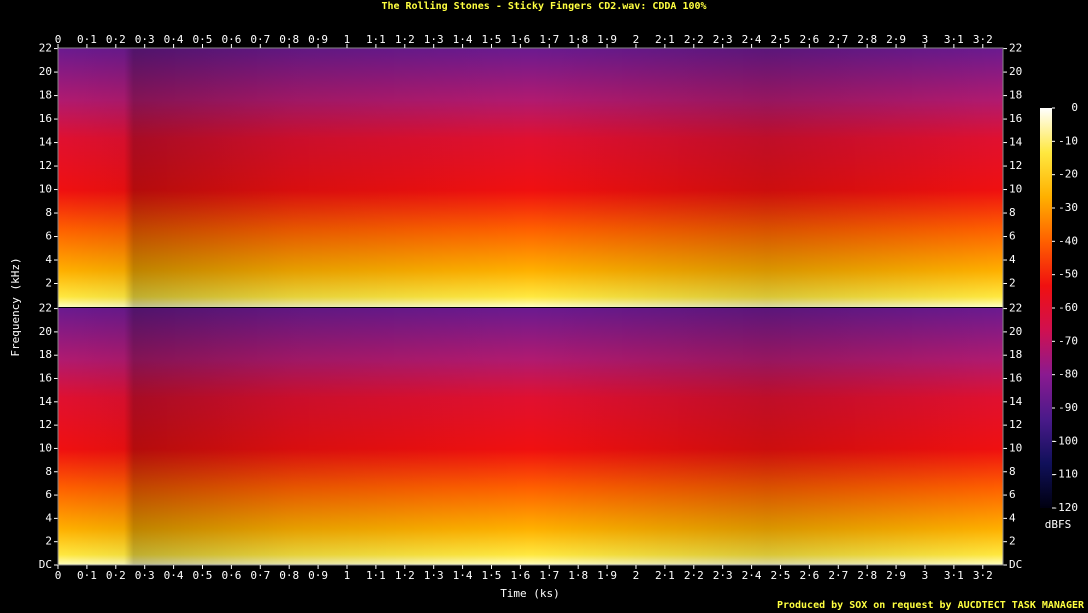 The width and height of the screenshot is (1088, 613). What do you see at coordinates (58, 575) in the screenshot?
I see `x-tick-label: 0` at bounding box center [58, 575].